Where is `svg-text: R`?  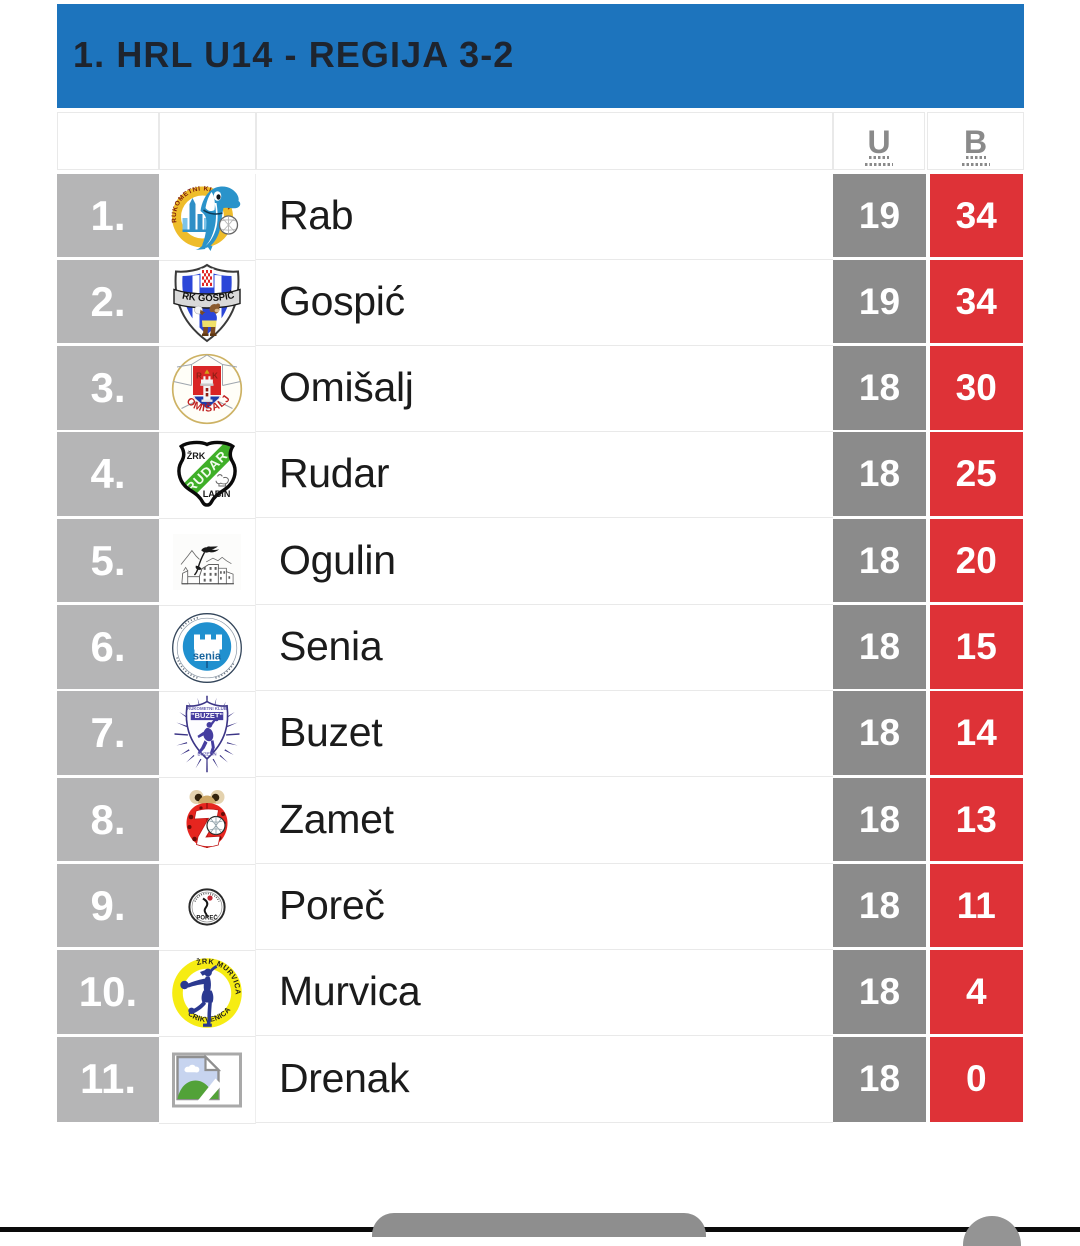
svg-text: R is located at coordinates (199, 376).